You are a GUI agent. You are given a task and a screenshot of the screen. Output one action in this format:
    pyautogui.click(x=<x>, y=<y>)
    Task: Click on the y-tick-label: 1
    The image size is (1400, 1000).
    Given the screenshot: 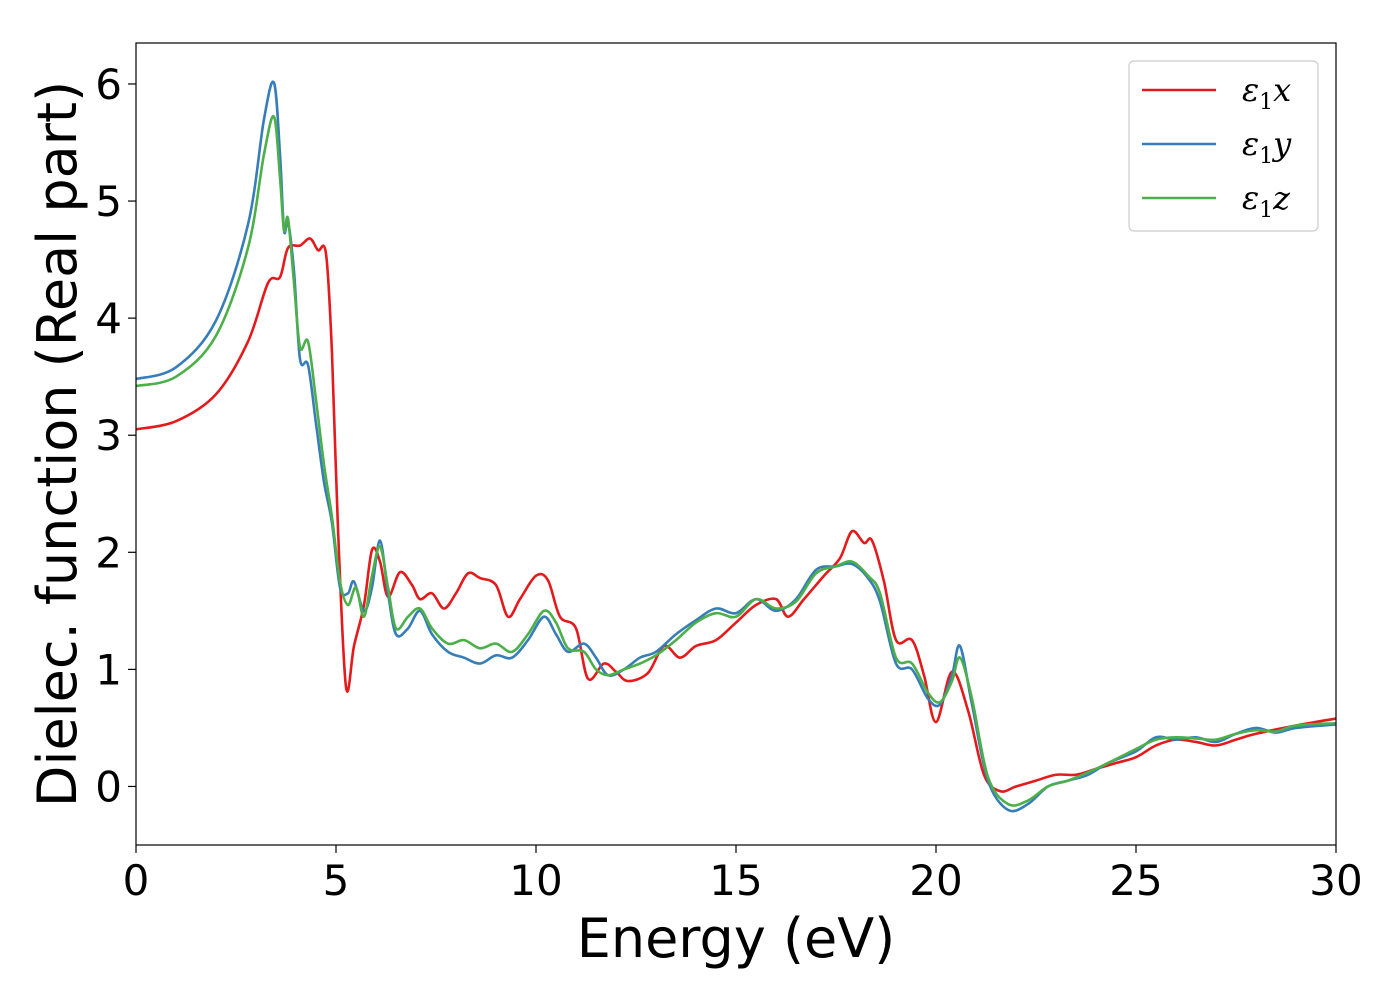 What is the action you would take?
    pyautogui.click(x=108, y=669)
    